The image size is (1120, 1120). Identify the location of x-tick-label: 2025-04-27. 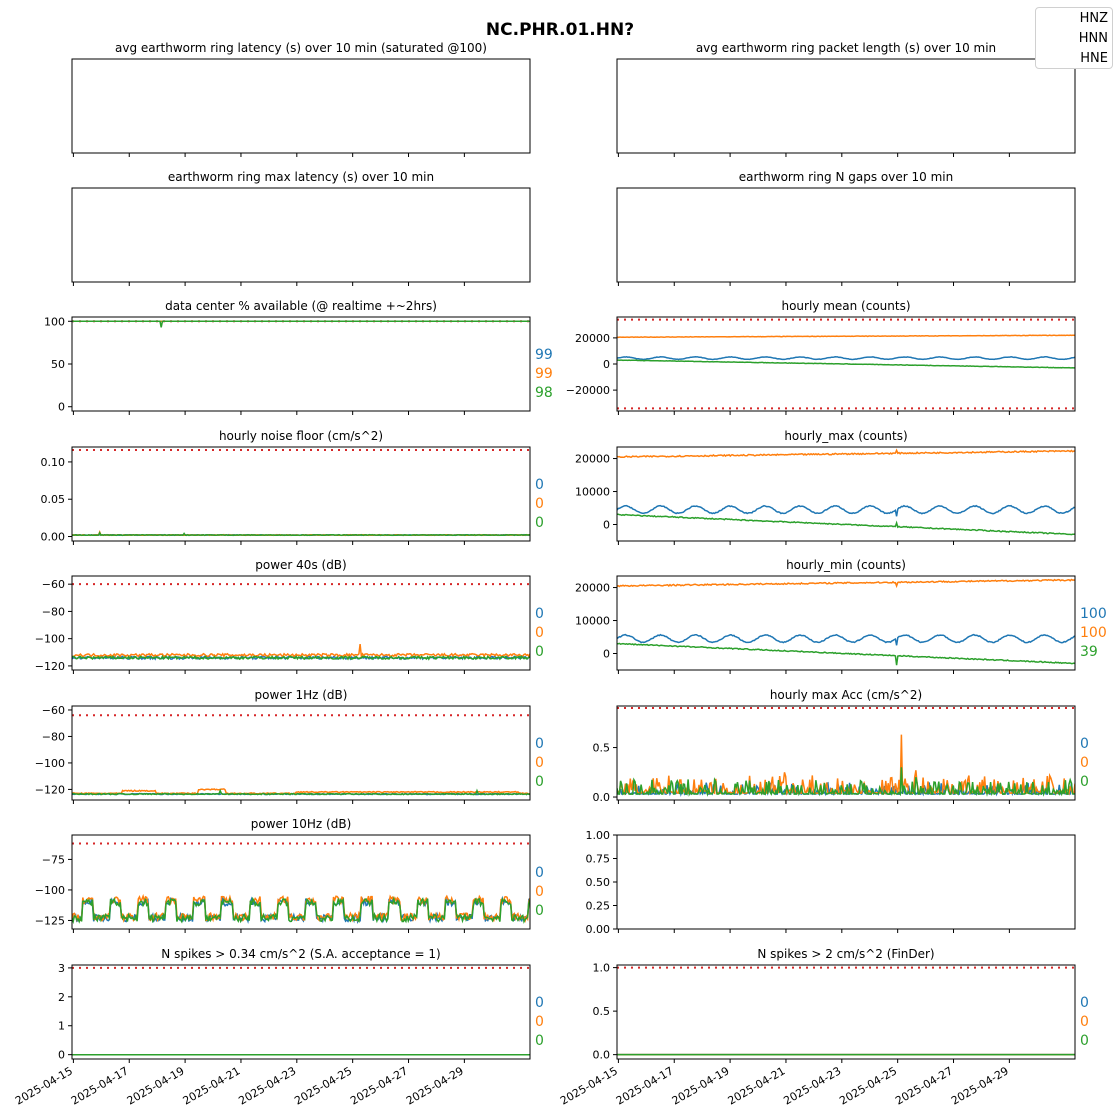
(924, 1085).